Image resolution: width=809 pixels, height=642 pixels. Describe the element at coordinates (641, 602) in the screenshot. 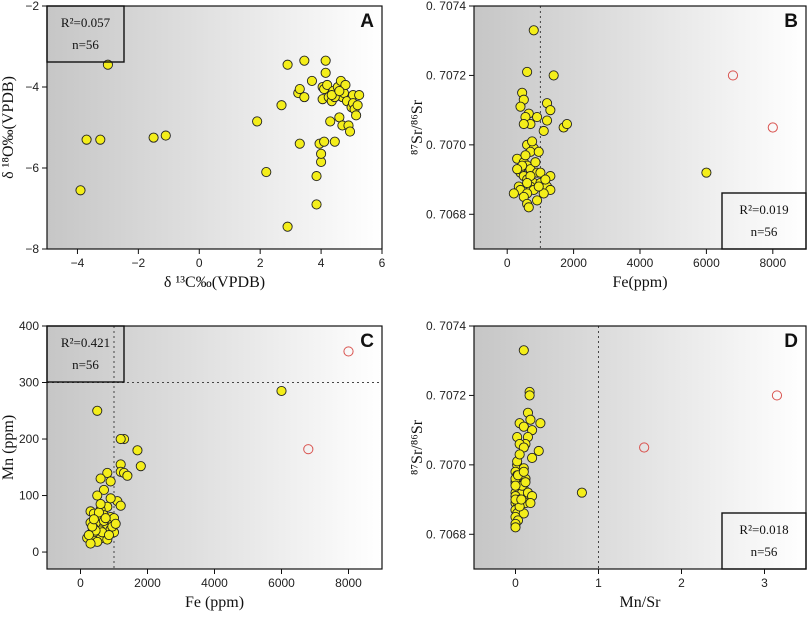

I see `x-axis-label: Mn/Sr` at that location.